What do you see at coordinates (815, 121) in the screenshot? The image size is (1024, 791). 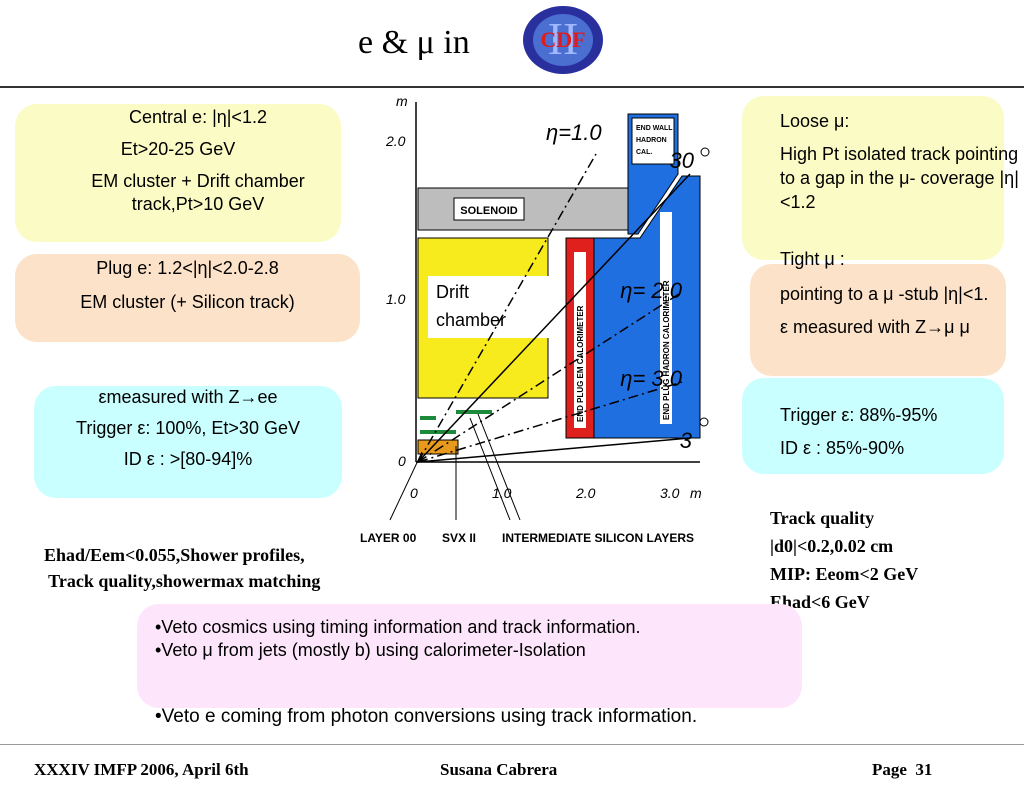 I see `loose-mu-line: Loose μ:` at bounding box center [815, 121].